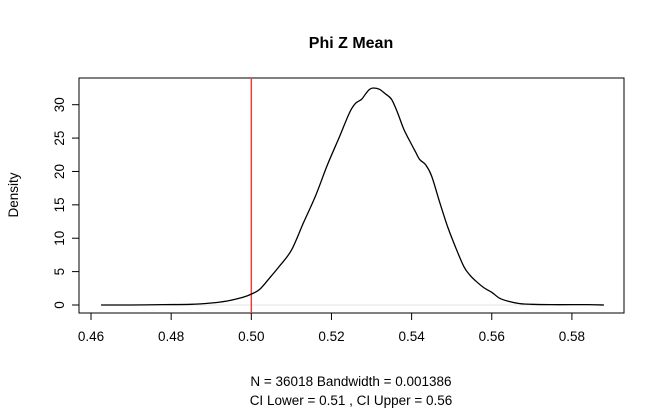 The height and width of the screenshot is (411, 664). Describe the element at coordinates (91, 336) in the screenshot. I see `x-tick-label: 0.46` at that location.